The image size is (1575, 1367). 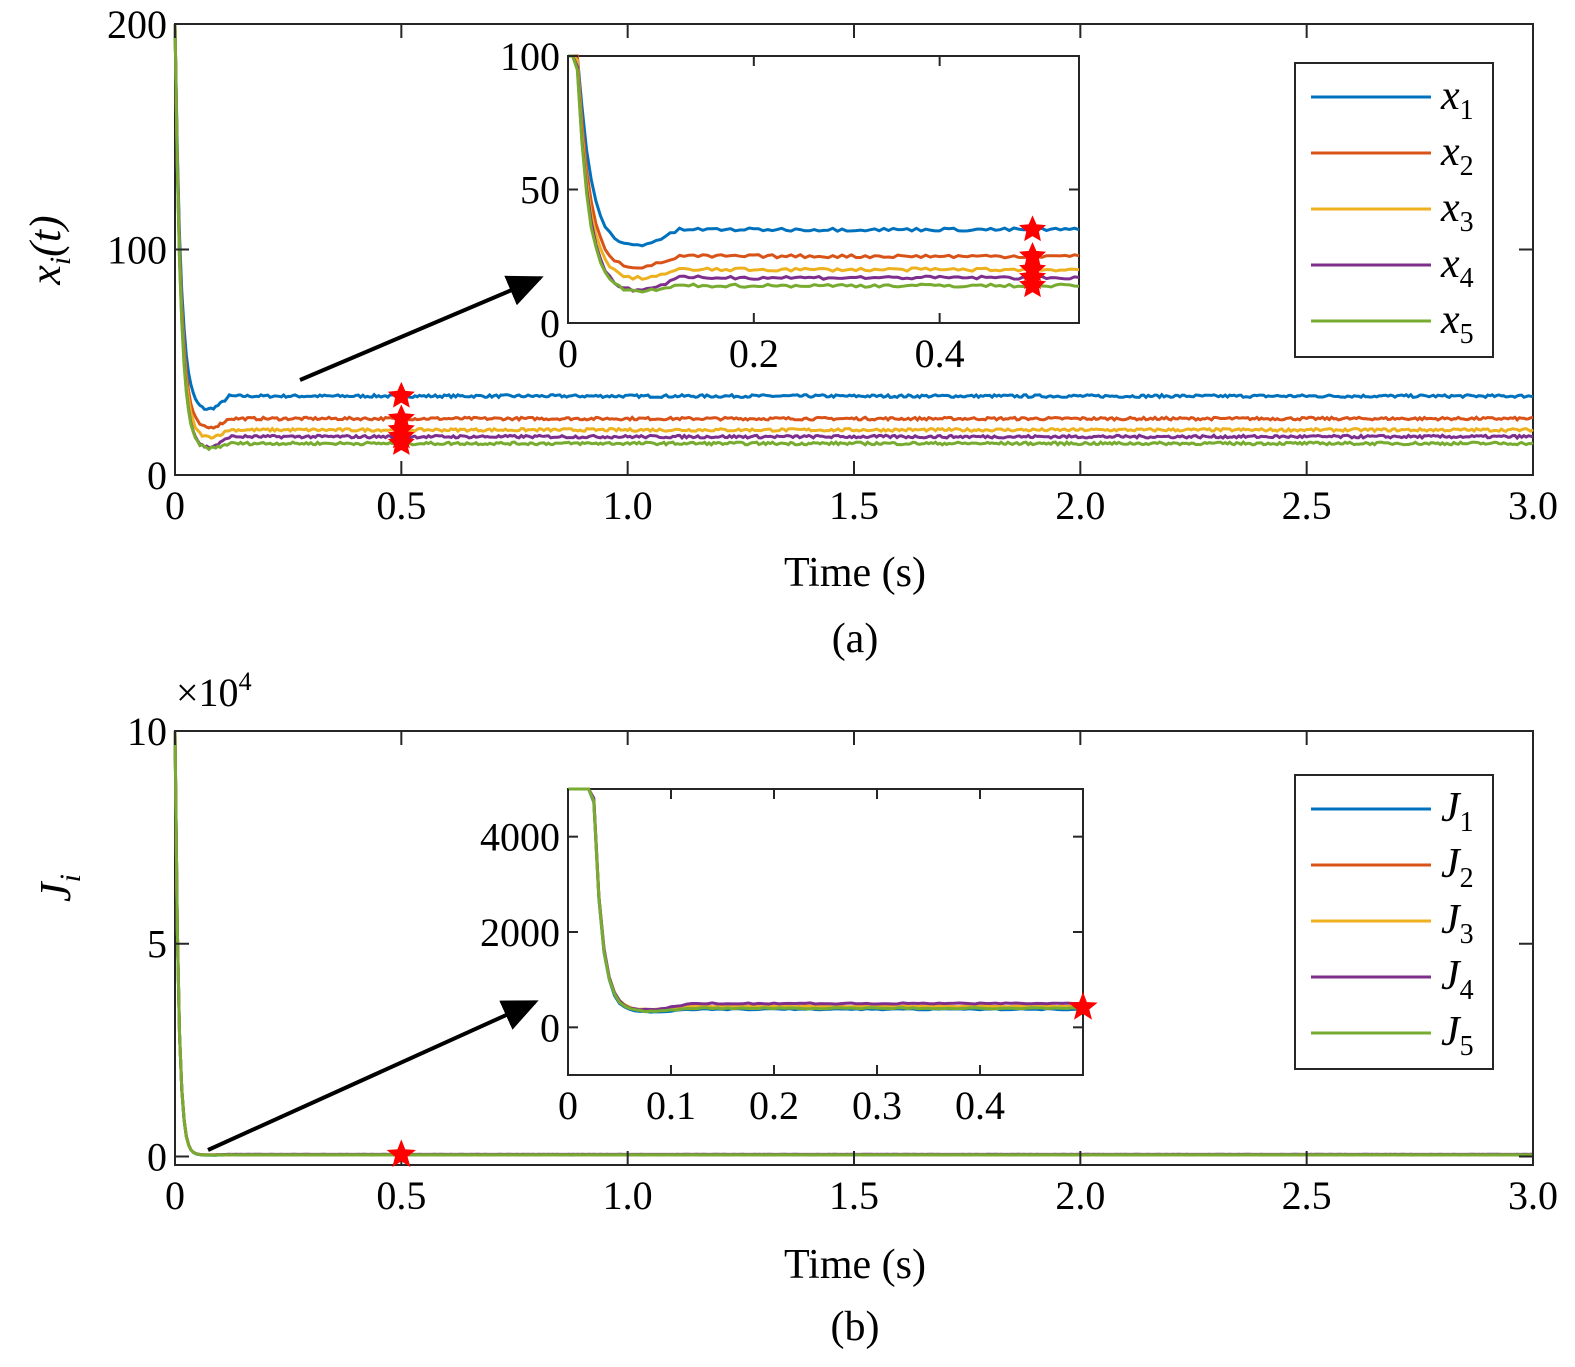 I want to click on panel-b-xtick-label: 2.0, so click(x=1080, y=1195).